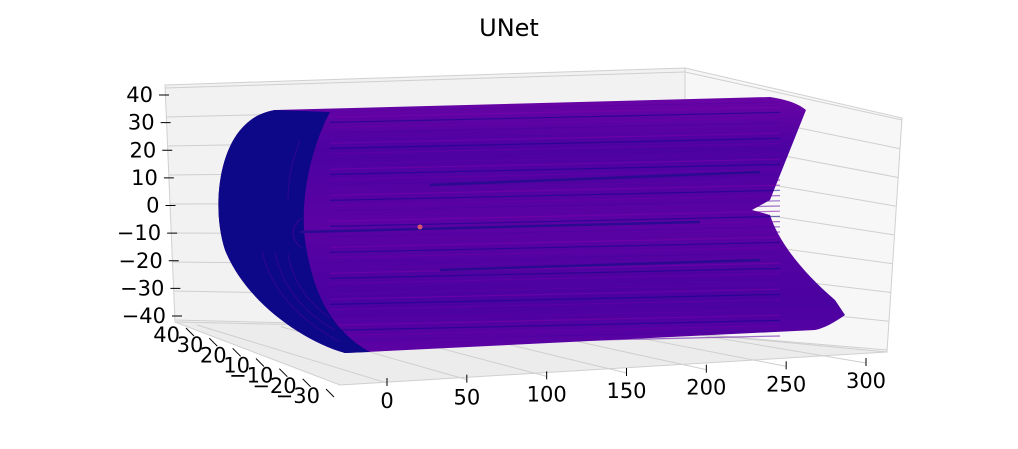 This screenshot has height=449, width=1018. Describe the element at coordinates (139, 95) in the screenshot. I see `z-tick-label: 40` at that location.